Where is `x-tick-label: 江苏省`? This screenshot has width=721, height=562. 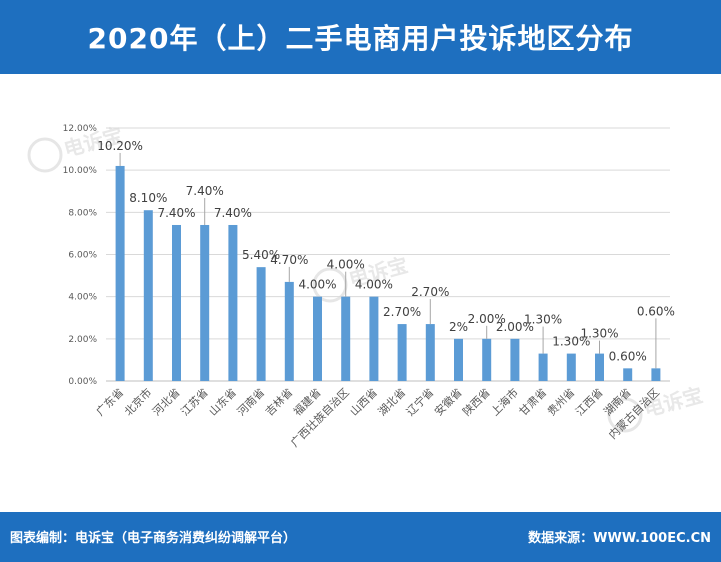 x-tick-label: 江苏省 is located at coordinates (194, 402).